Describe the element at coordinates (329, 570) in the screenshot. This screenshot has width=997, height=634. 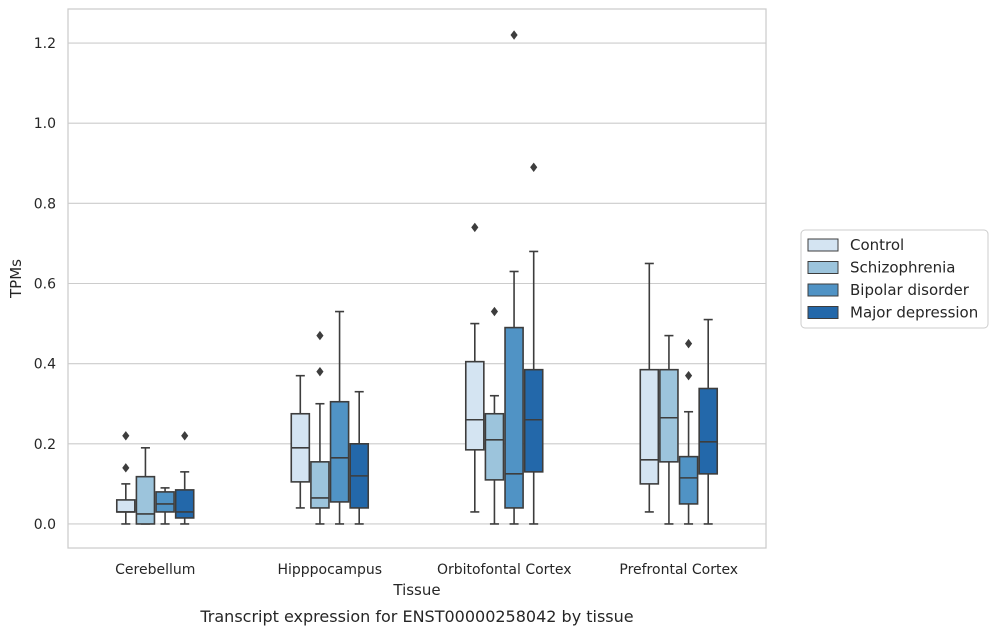
I see `x-tick-label: Hipppocampus` at that location.